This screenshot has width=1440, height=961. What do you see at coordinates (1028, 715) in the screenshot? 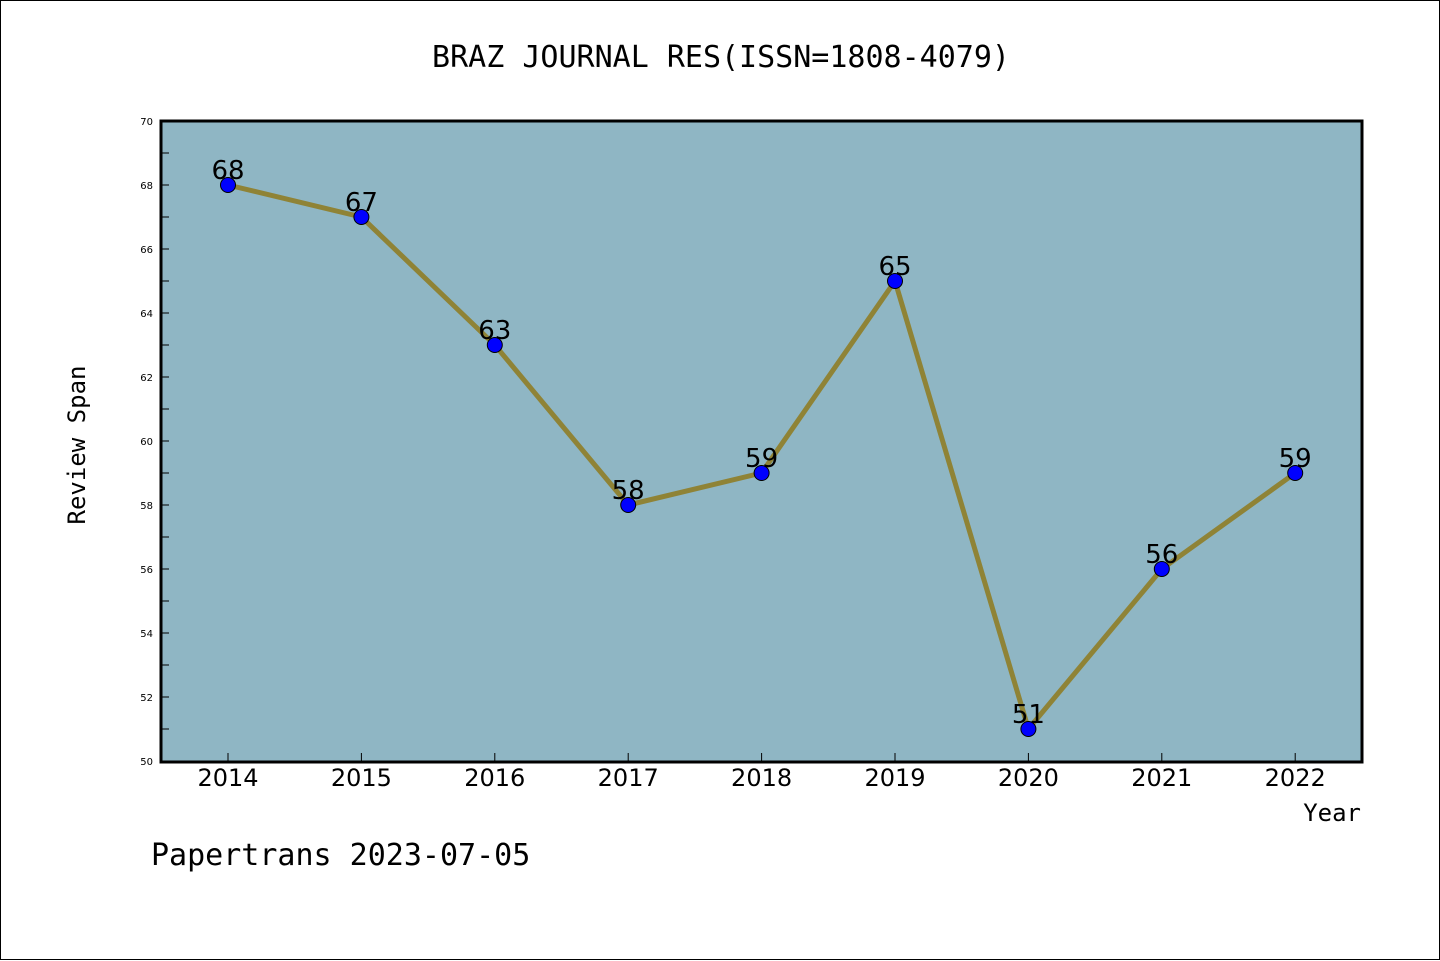
I see `data-label: 51` at bounding box center [1028, 715].